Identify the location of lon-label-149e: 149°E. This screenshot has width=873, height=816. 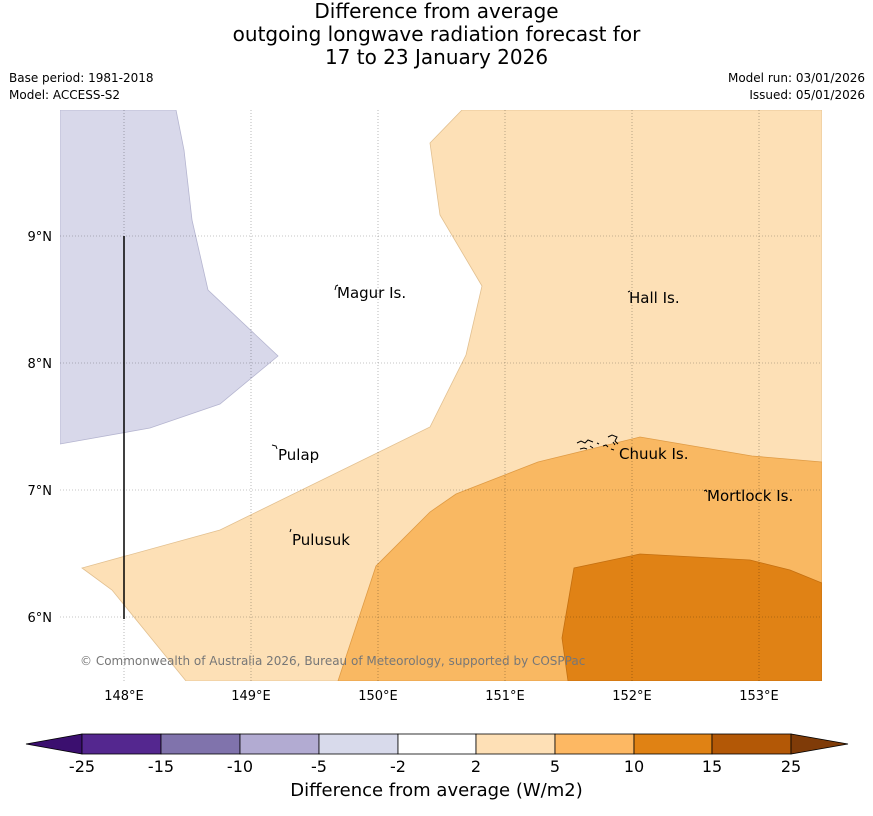
(251, 696).